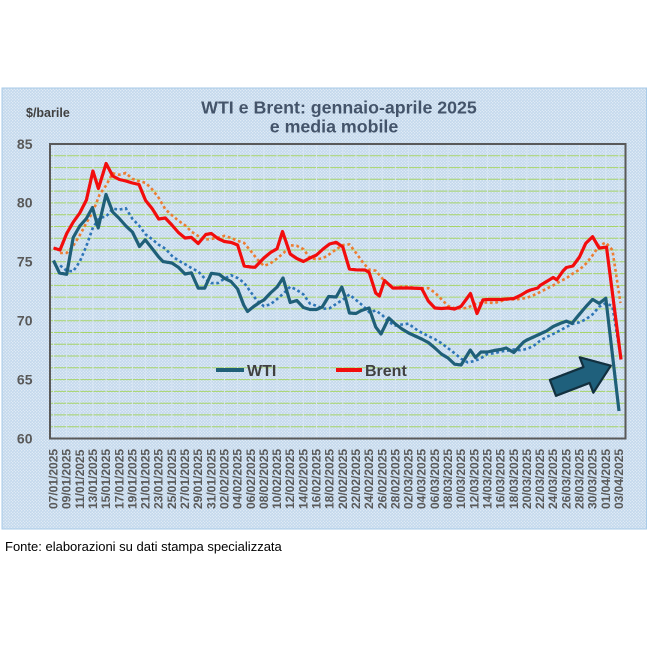 This screenshot has height=655, width=650. What do you see at coordinates (238, 479) in the screenshot?
I see `svg-text: 04/02/2025` at bounding box center [238, 479].